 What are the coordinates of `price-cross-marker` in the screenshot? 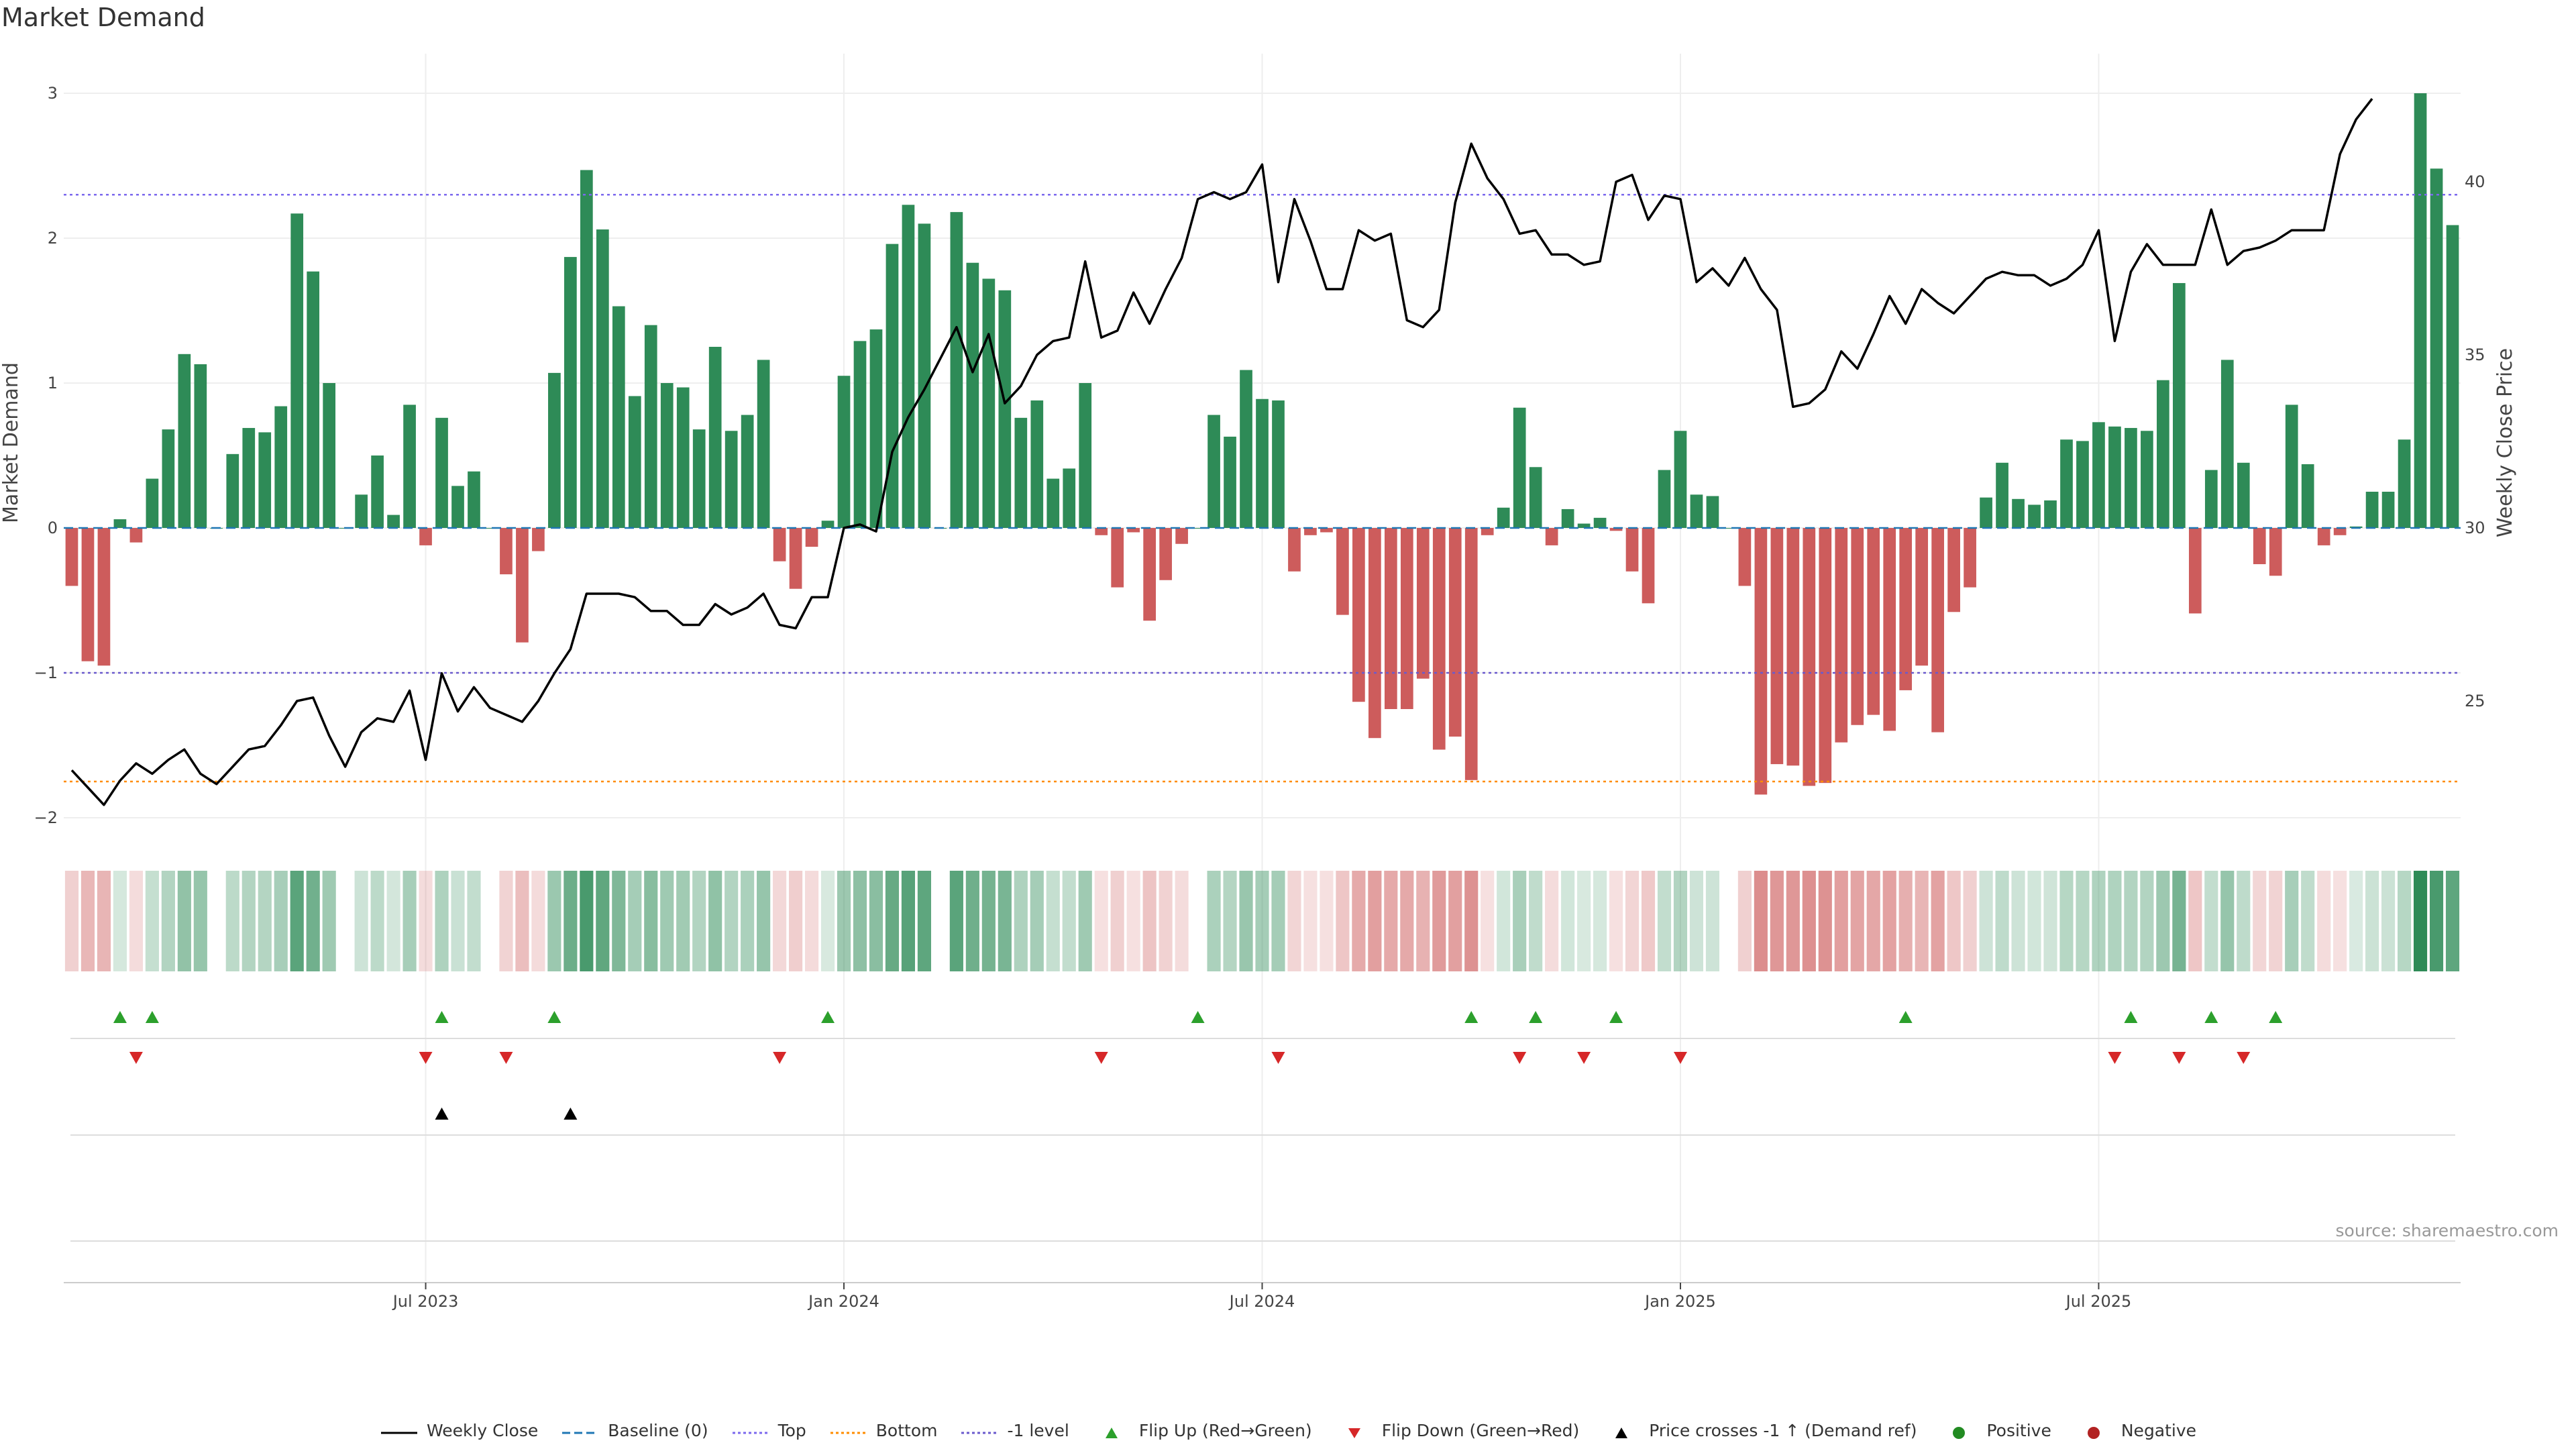 It's located at (442, 1114).